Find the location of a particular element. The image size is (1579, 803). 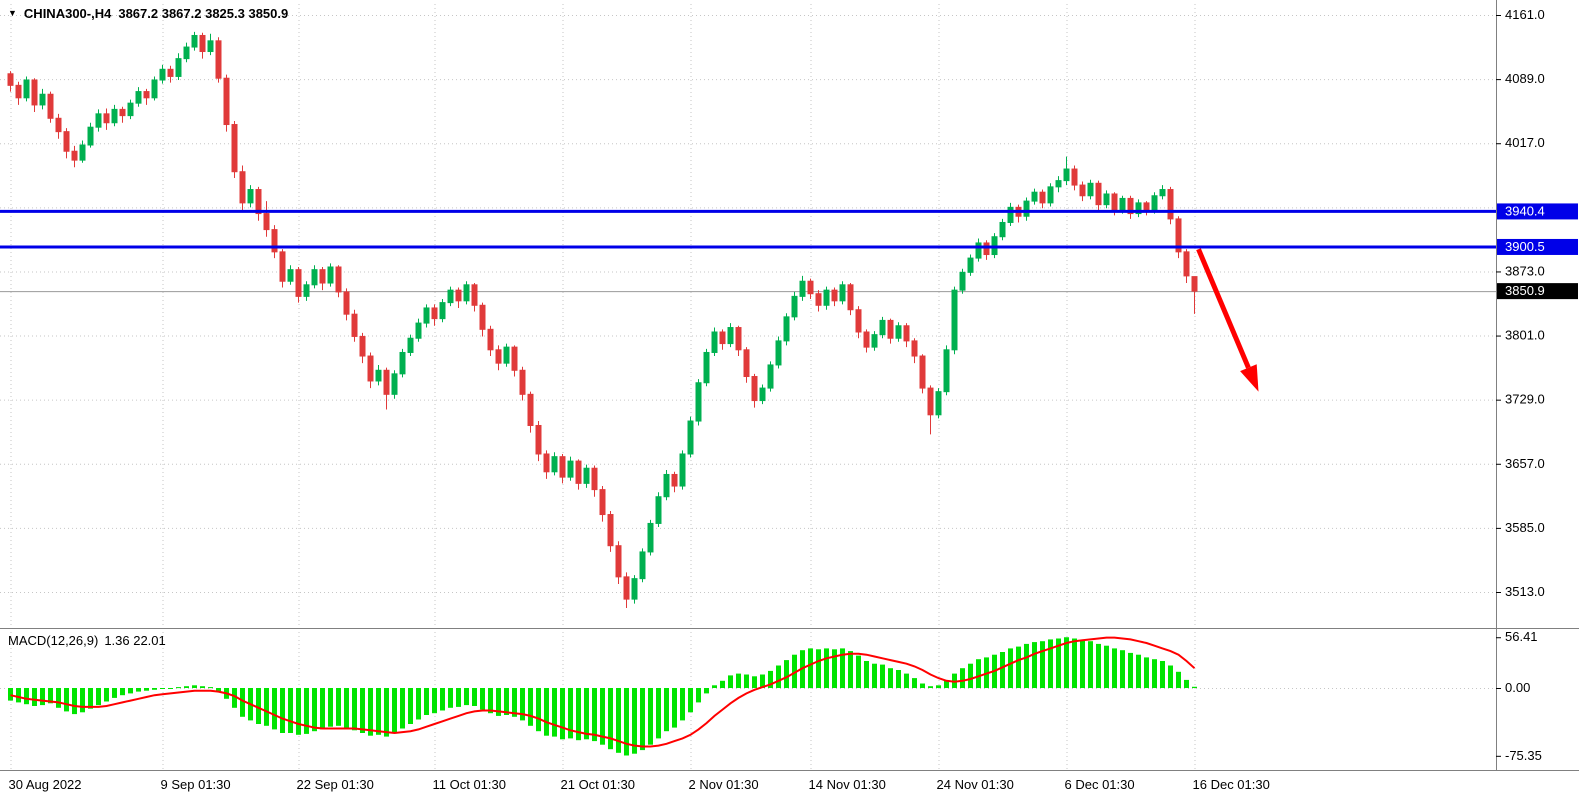

x-axis-label: 21 Oct 01:30 is located at coordinates (598, 784).